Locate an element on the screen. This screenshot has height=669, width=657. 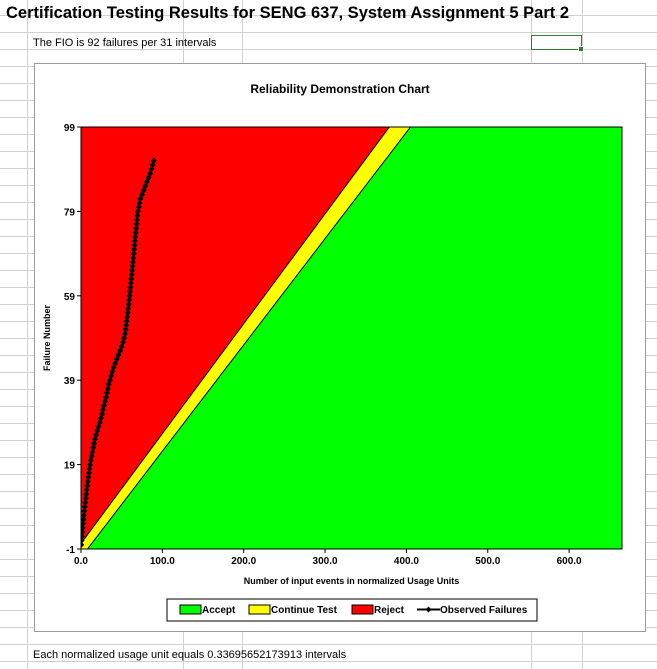
fio-note: The FIO is 92 failures per 31 intervals is located at coordinates (125, 43).